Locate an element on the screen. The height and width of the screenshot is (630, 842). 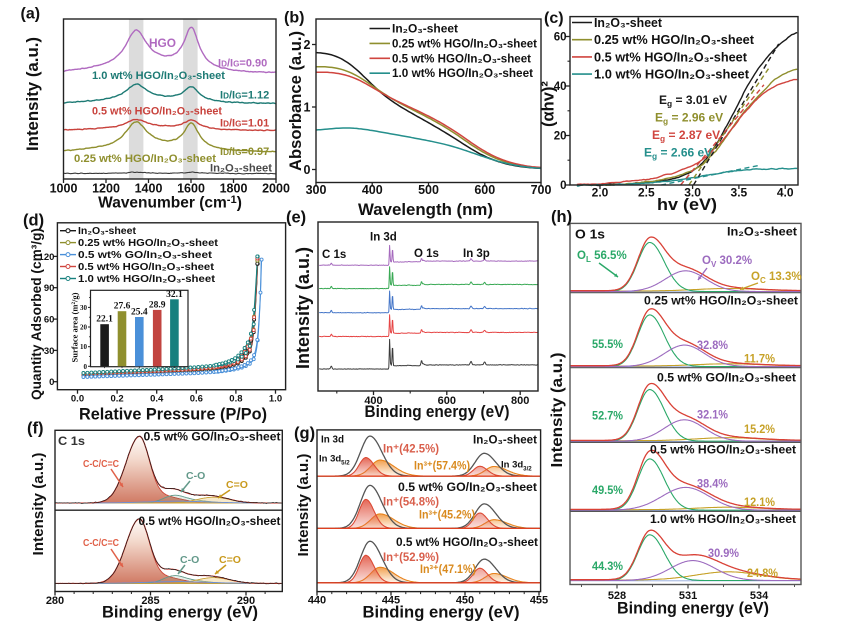
svg-text: 290 is located at coordinates (246, 601).